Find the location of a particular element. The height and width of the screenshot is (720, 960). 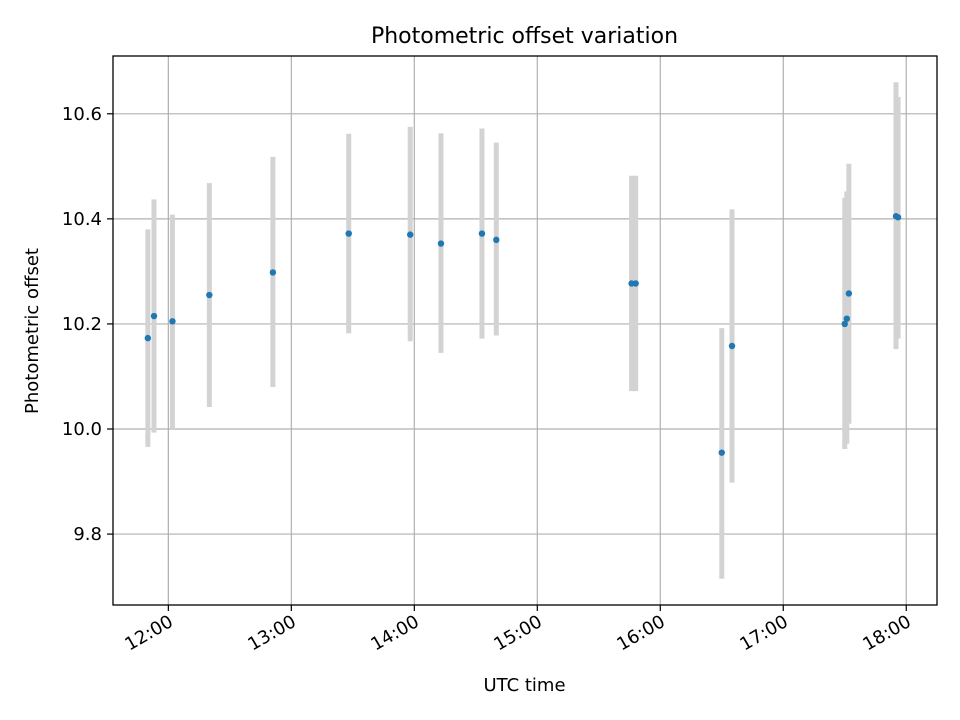

x-tick-label: 18:00 is located at coordinates (886, 633).